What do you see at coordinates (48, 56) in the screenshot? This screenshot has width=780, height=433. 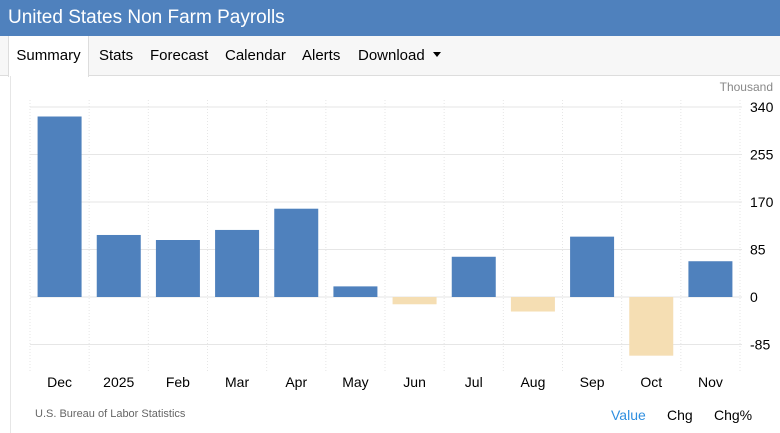 I see `tab-summary: Summary` at bounding box center [48, 56].